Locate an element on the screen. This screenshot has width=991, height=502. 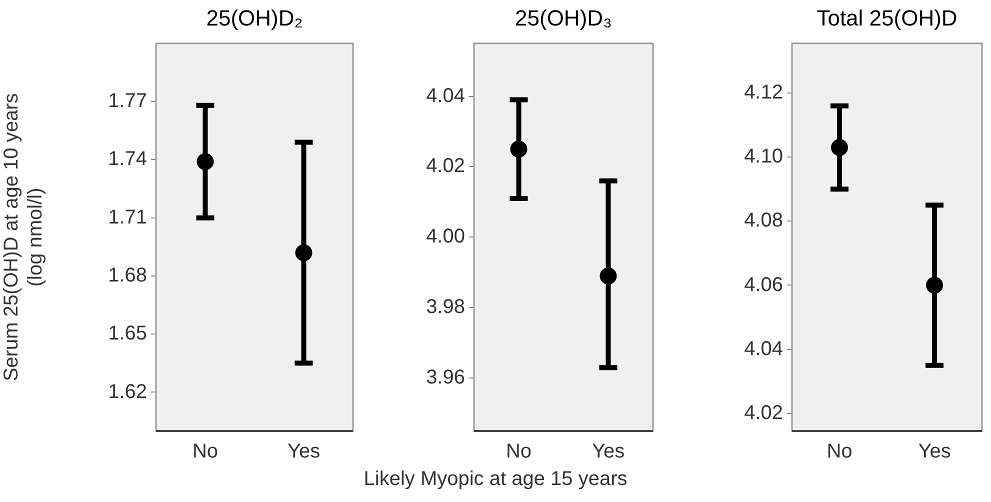
y-tick-label: 4.12 is located at coordinates (763, 93).